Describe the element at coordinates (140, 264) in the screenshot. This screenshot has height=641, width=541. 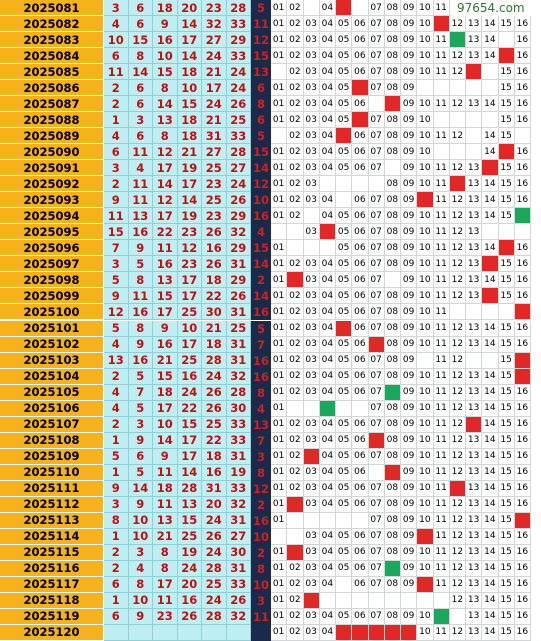
I see `red-ball-number: 5` at that location.